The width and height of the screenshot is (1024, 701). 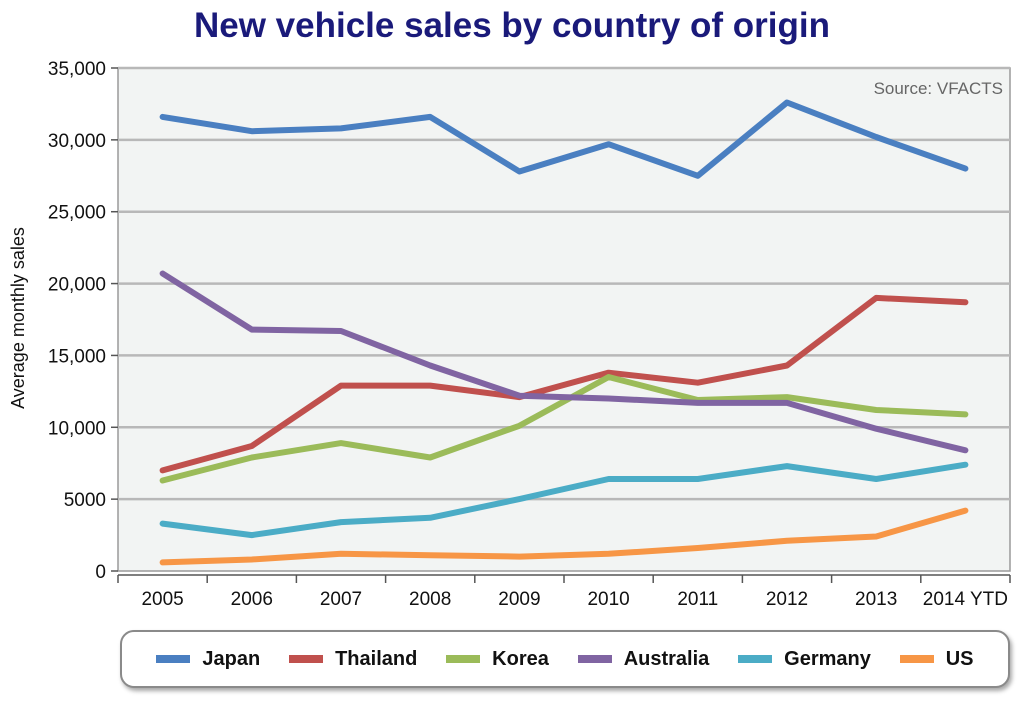 What do you see at coordinates (77, 356) in the screenshot?
I see `y-tick-label: 15,000` at bounding box center [77, 356].